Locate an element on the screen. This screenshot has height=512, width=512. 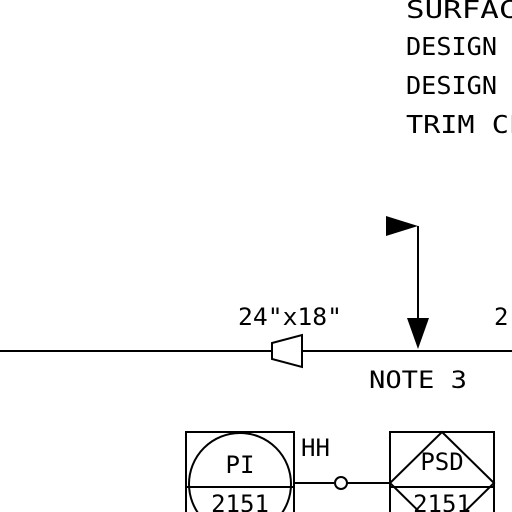
hh-label: HH is located at coordinates (315, 448).